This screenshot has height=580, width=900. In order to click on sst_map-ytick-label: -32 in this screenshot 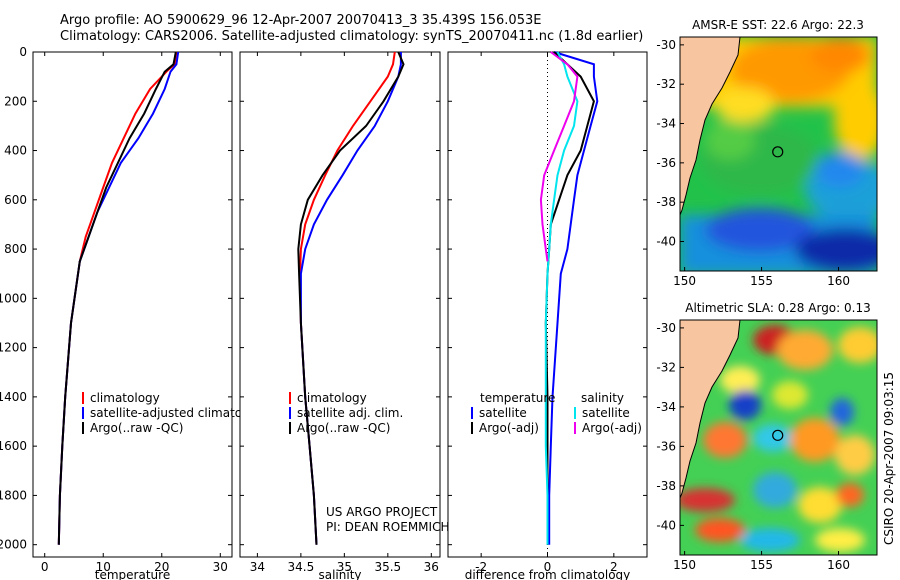, I will do `click(666, 84)`.